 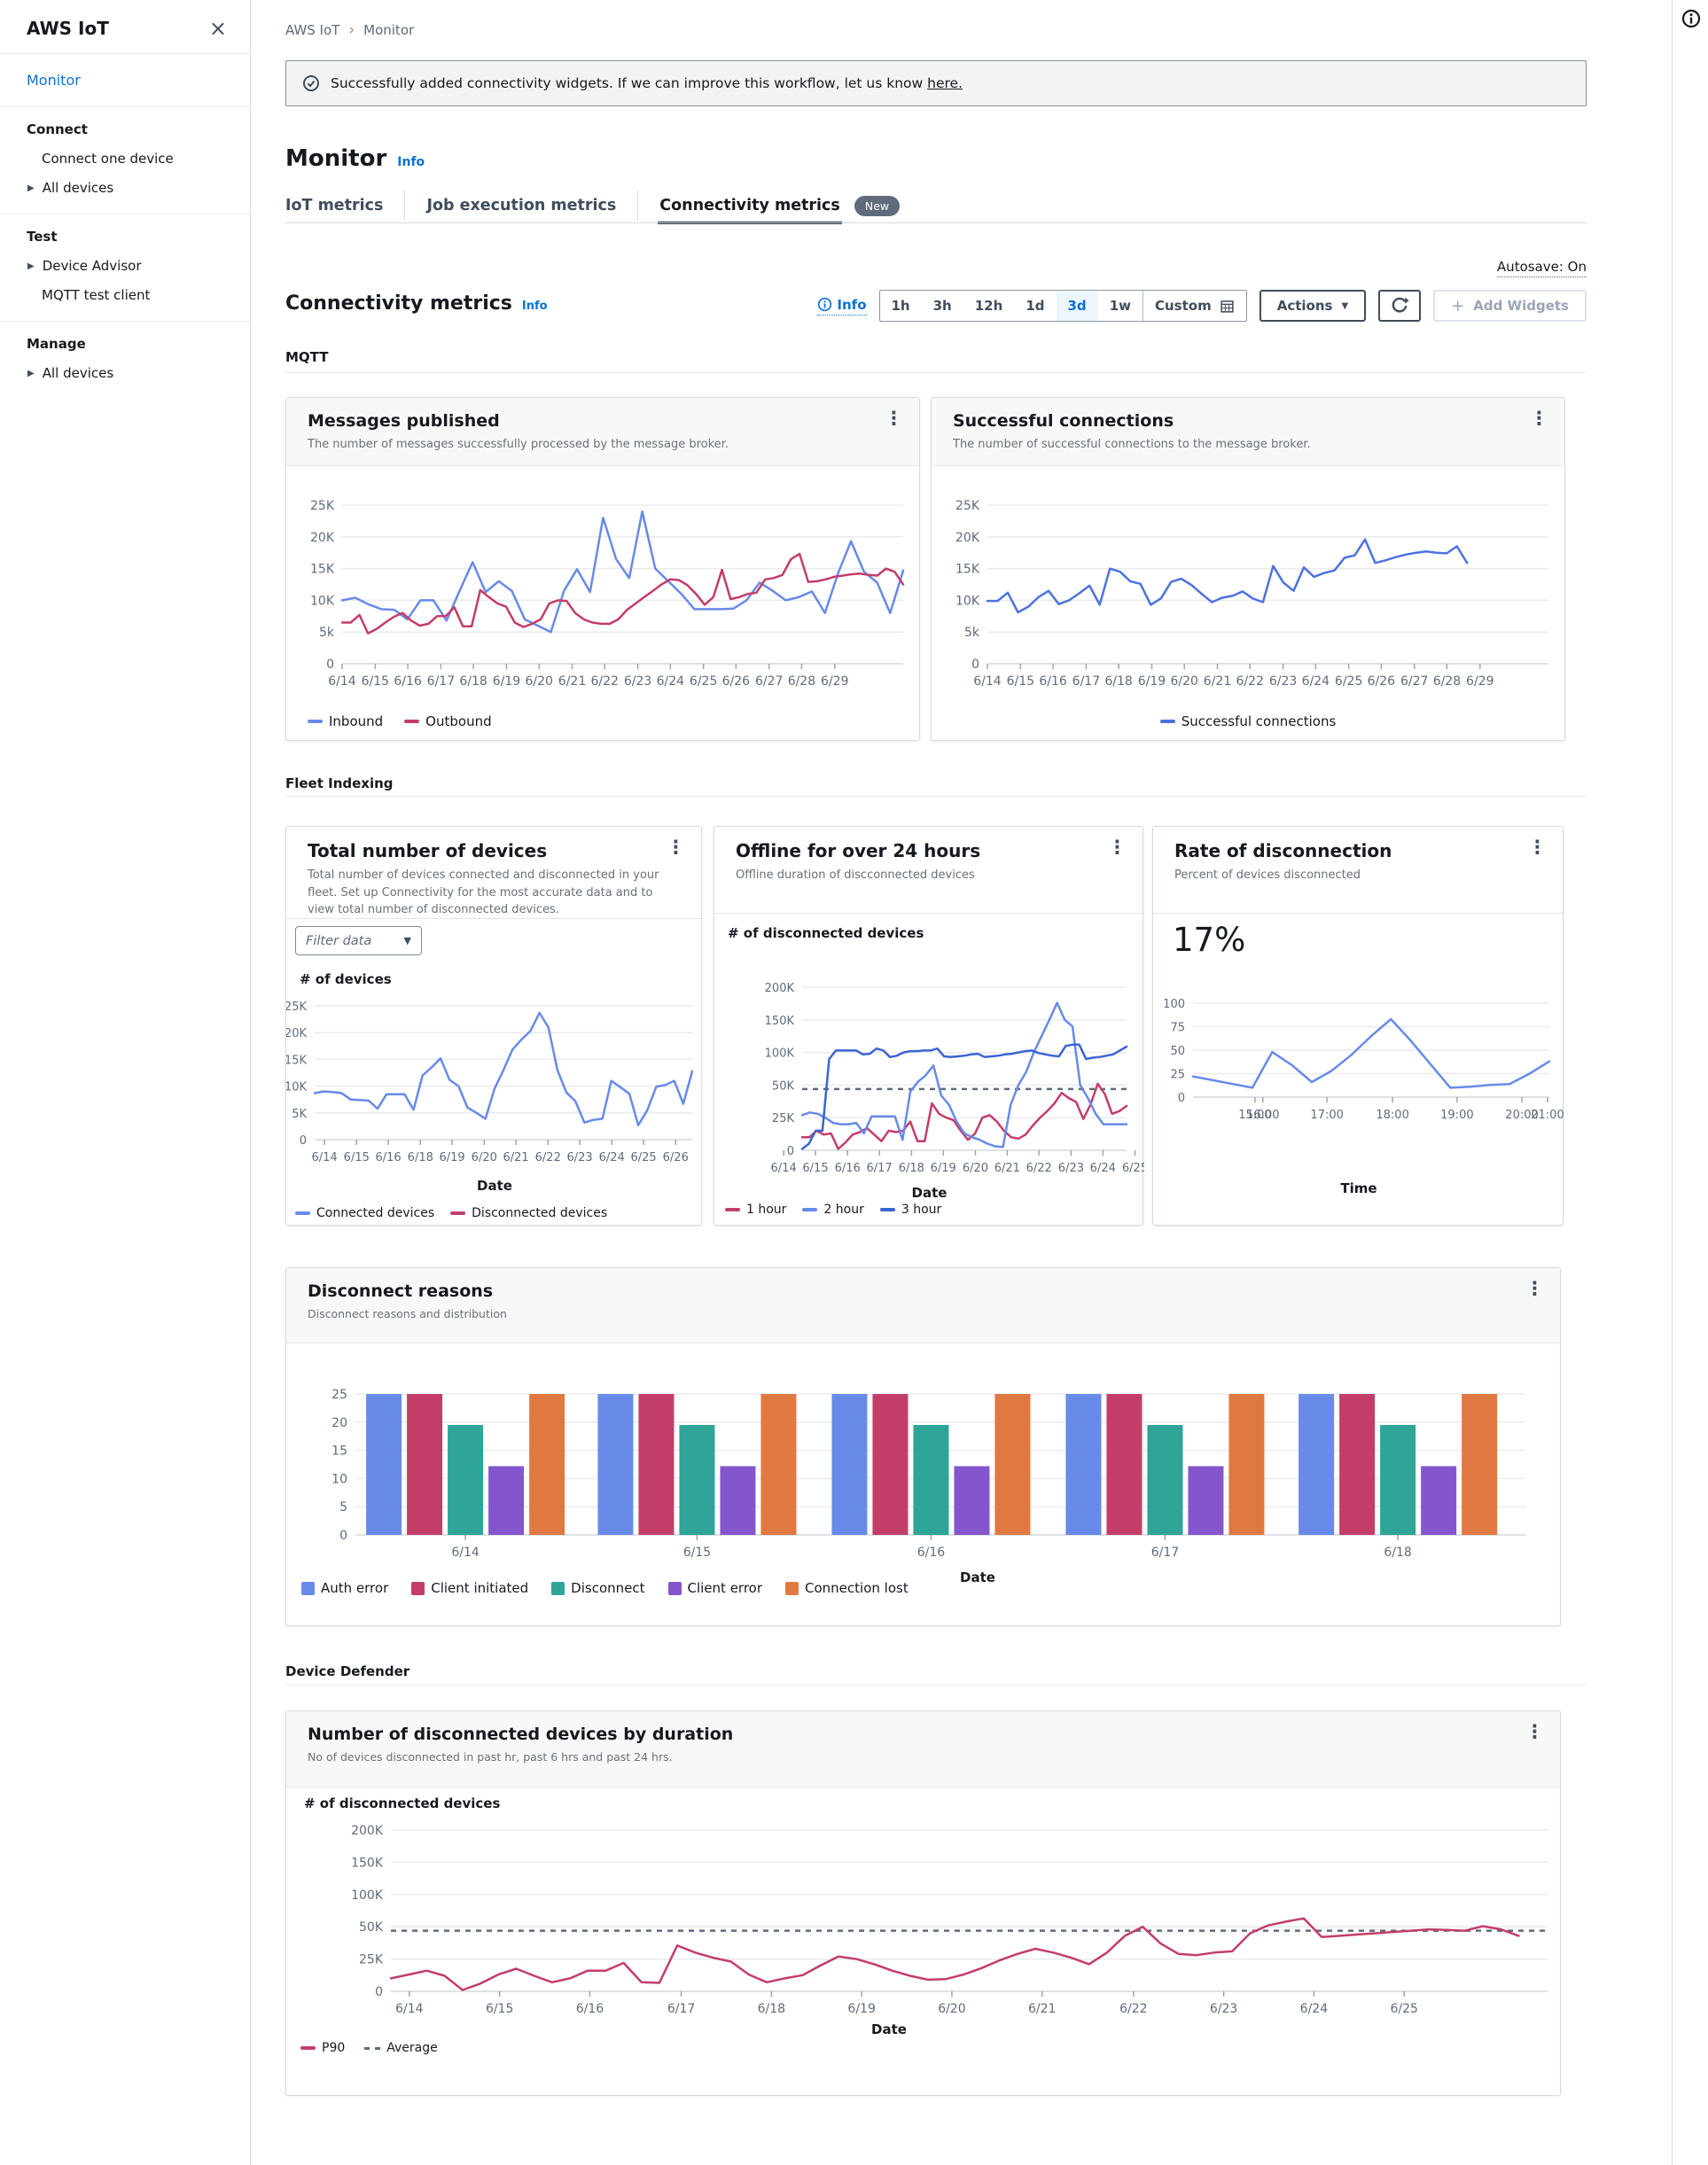 I want to click on range-1d-button: 1d, so click(x=1036, y=306).